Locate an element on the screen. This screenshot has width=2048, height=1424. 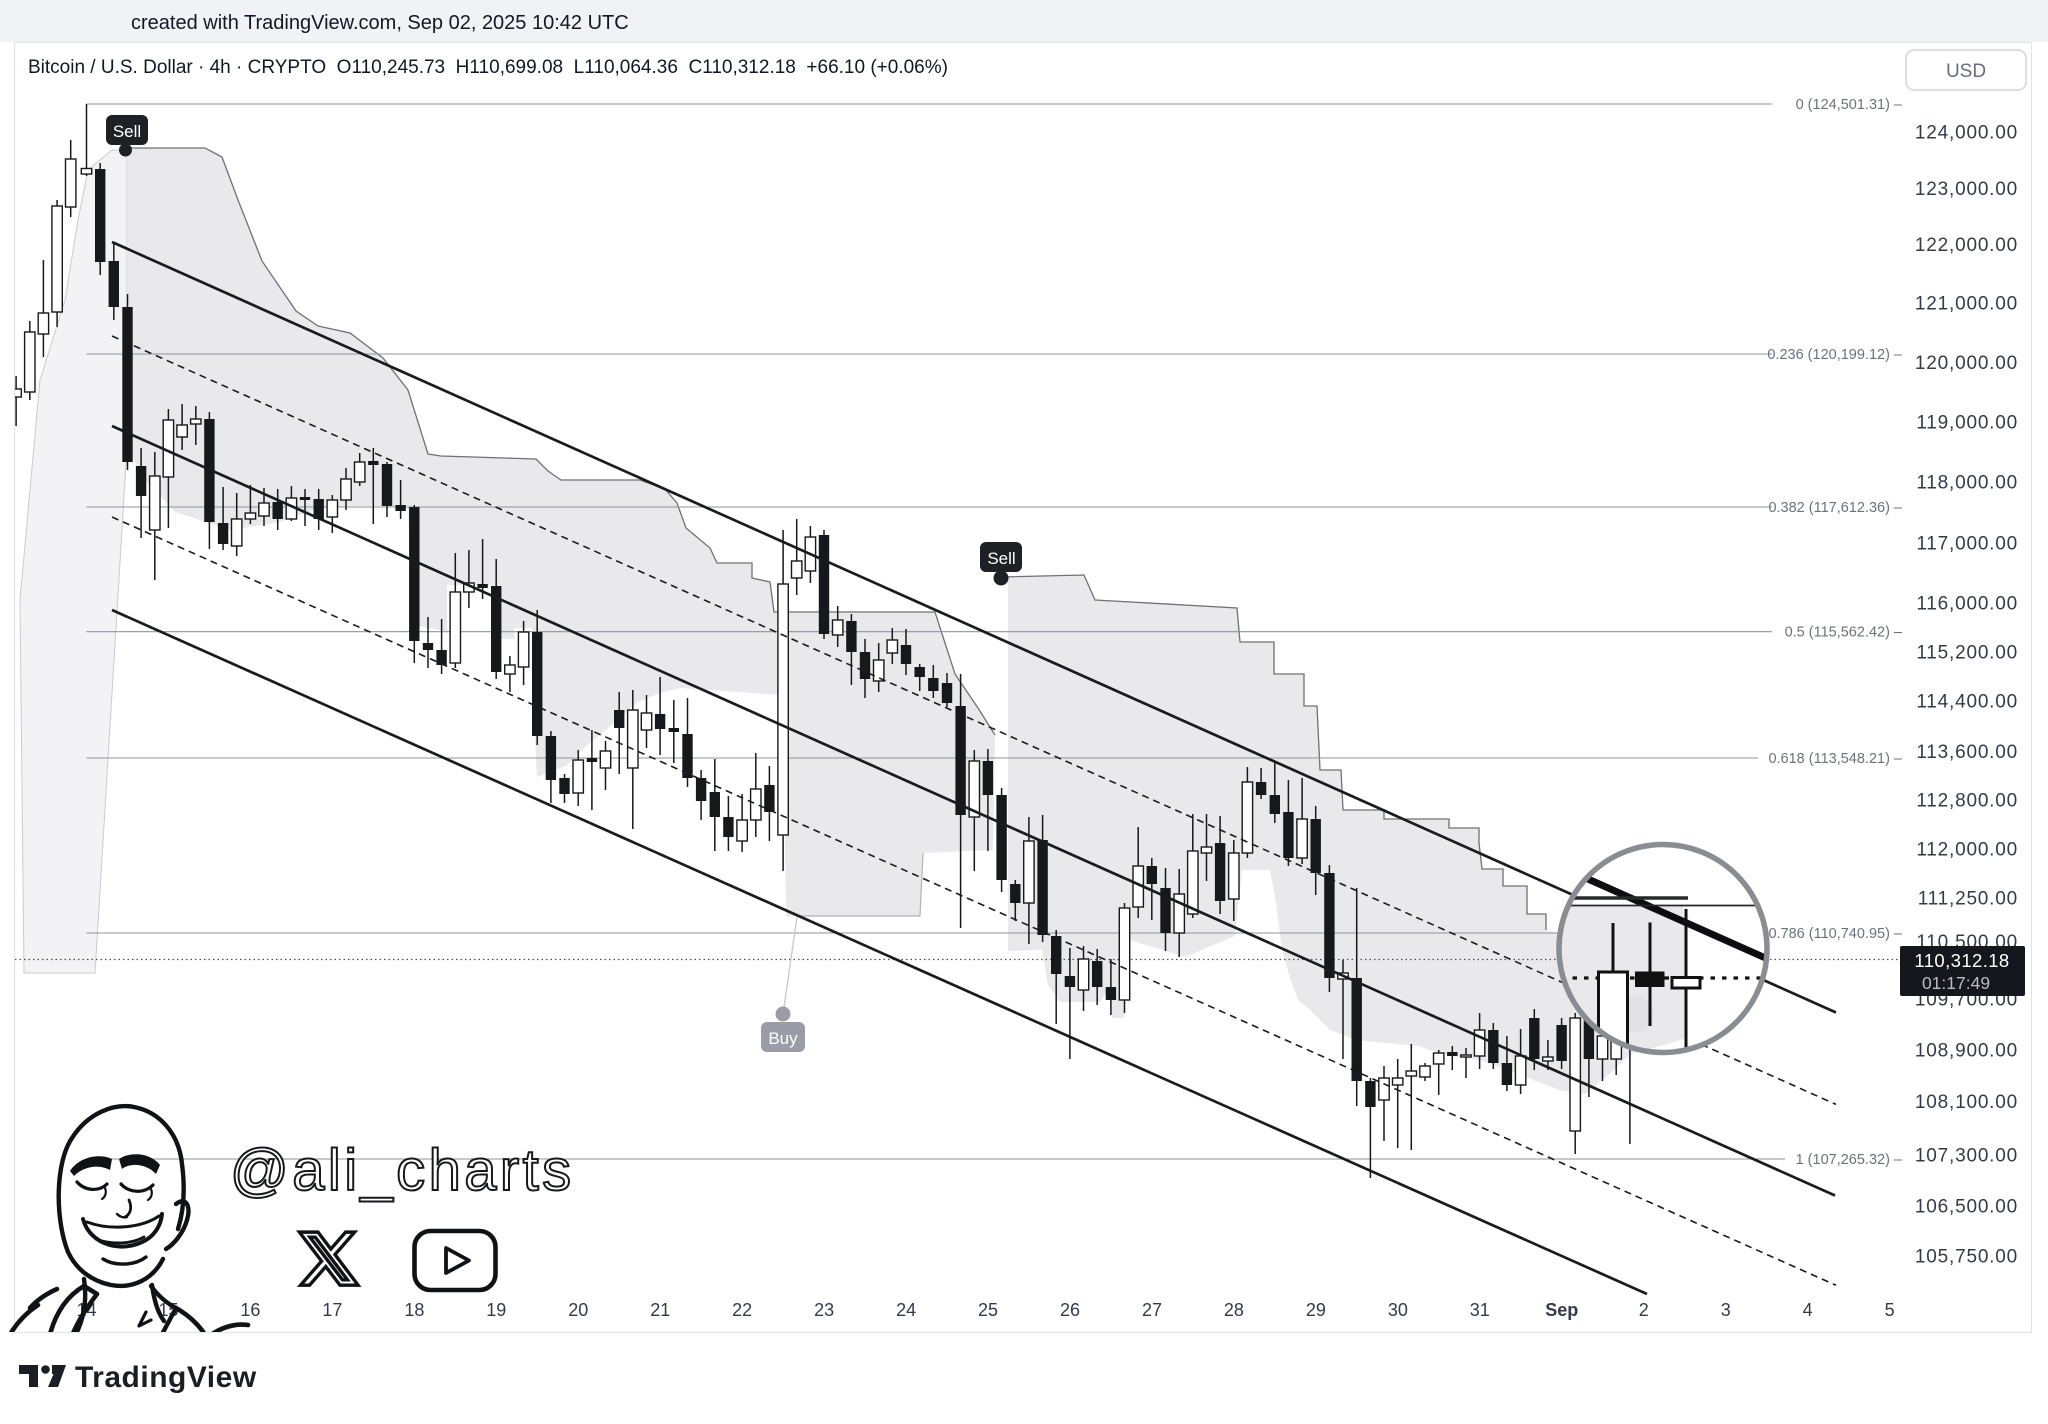
svg-text: 114,400.00 is located at coordinates (1967, 702).